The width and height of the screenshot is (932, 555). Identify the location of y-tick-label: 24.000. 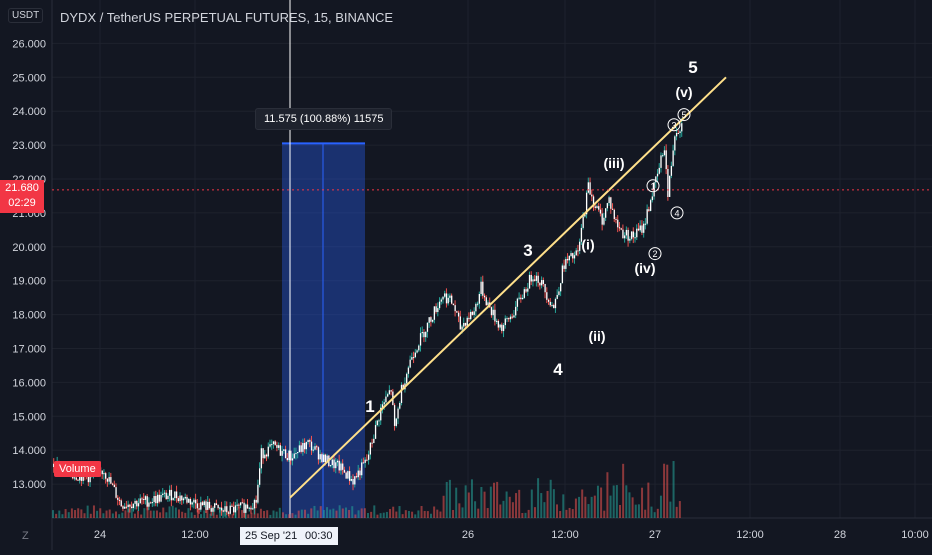
(29, 112).